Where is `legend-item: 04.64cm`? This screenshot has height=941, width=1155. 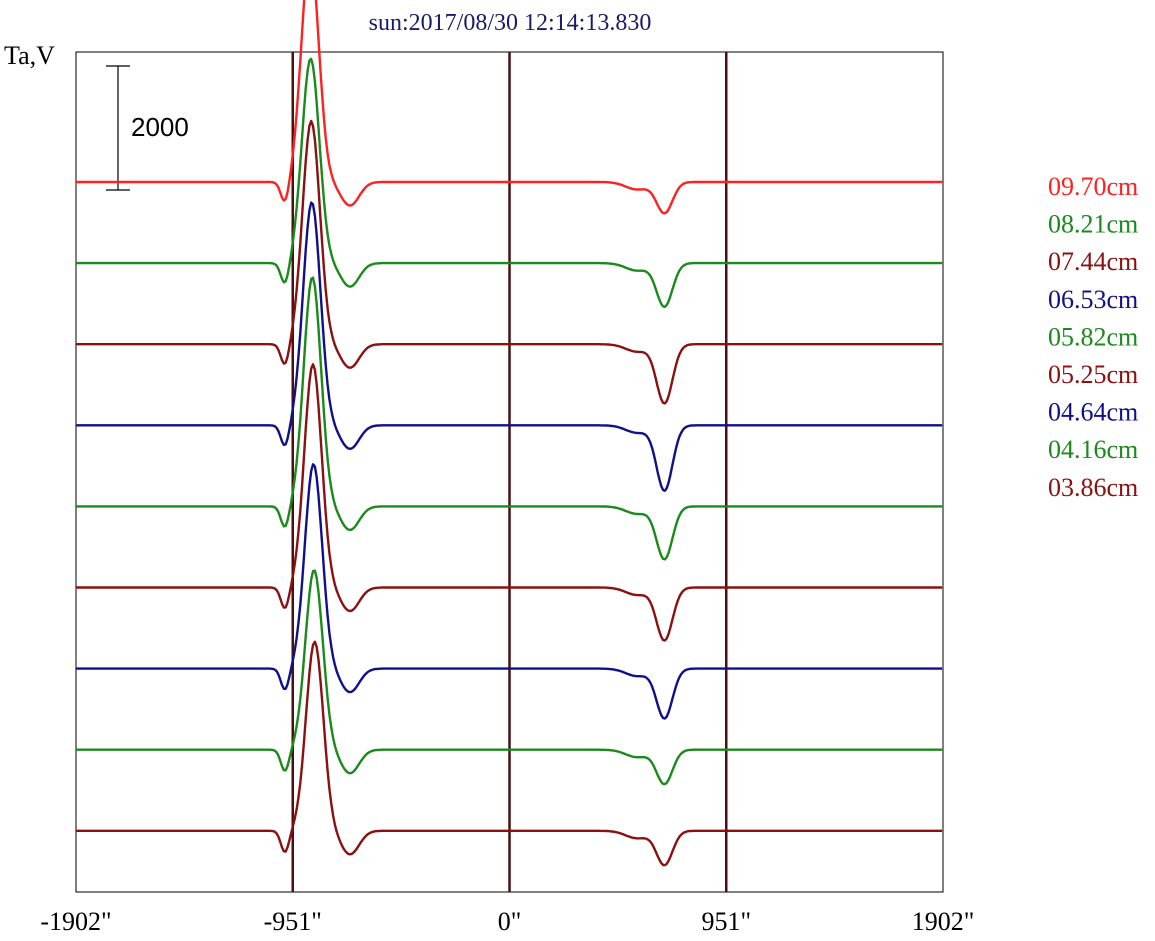 legend-item: 04.64cm is located at coordinates (1093, 412).